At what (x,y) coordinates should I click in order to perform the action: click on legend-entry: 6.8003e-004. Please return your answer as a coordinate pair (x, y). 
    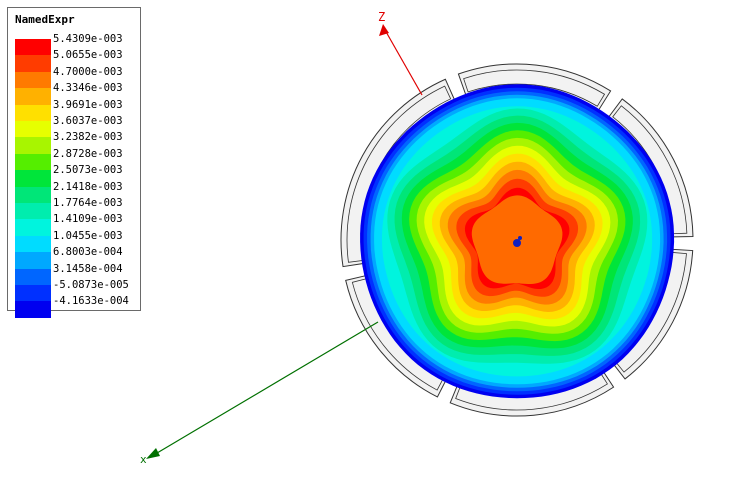
    Looking at the image, I should click on (77, 257).